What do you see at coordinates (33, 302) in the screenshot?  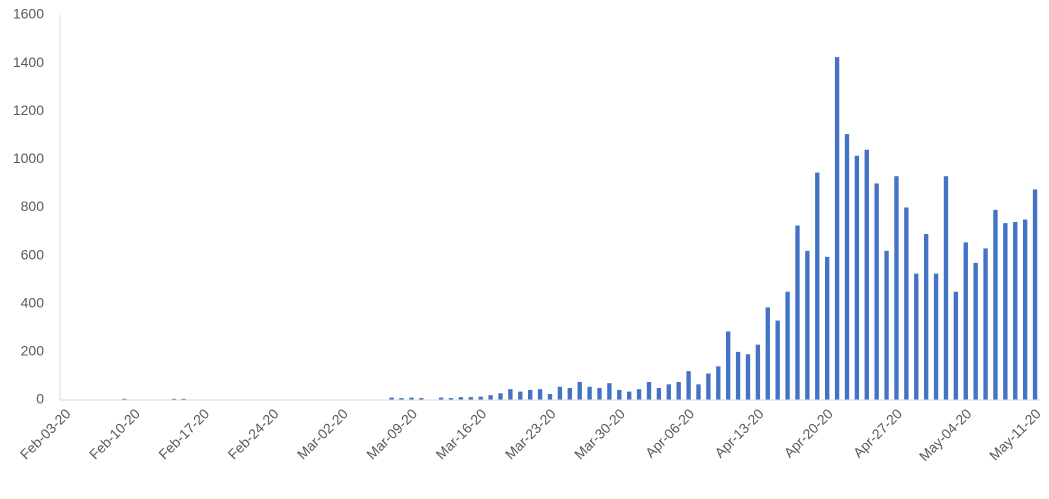 I see `y-tick-label: 400` at bounding box center [33, 302].